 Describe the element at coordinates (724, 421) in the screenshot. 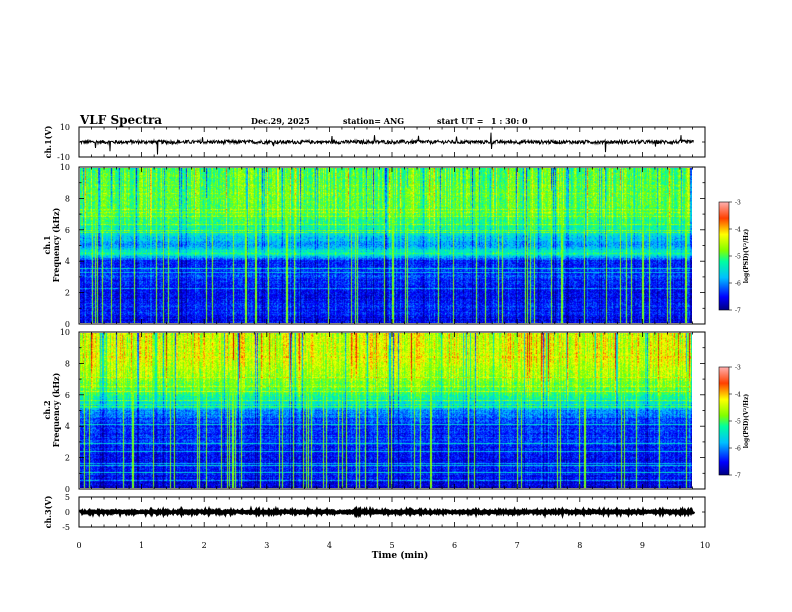

I see `ch2-colorbar` at that location.